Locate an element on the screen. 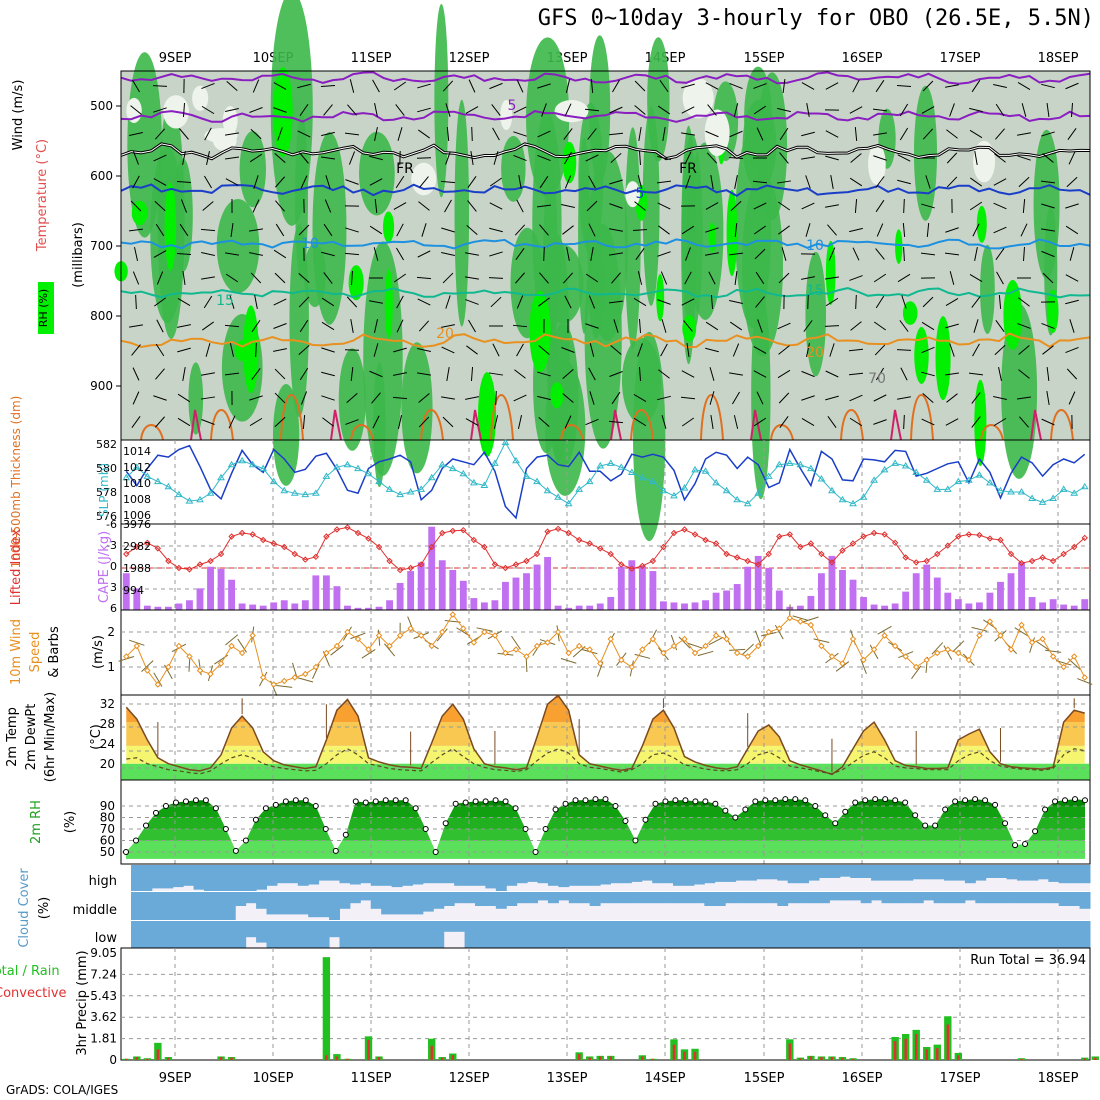 The image size is (1100, 1100). rh-legend-swatch is located at coordinates (46, 308).